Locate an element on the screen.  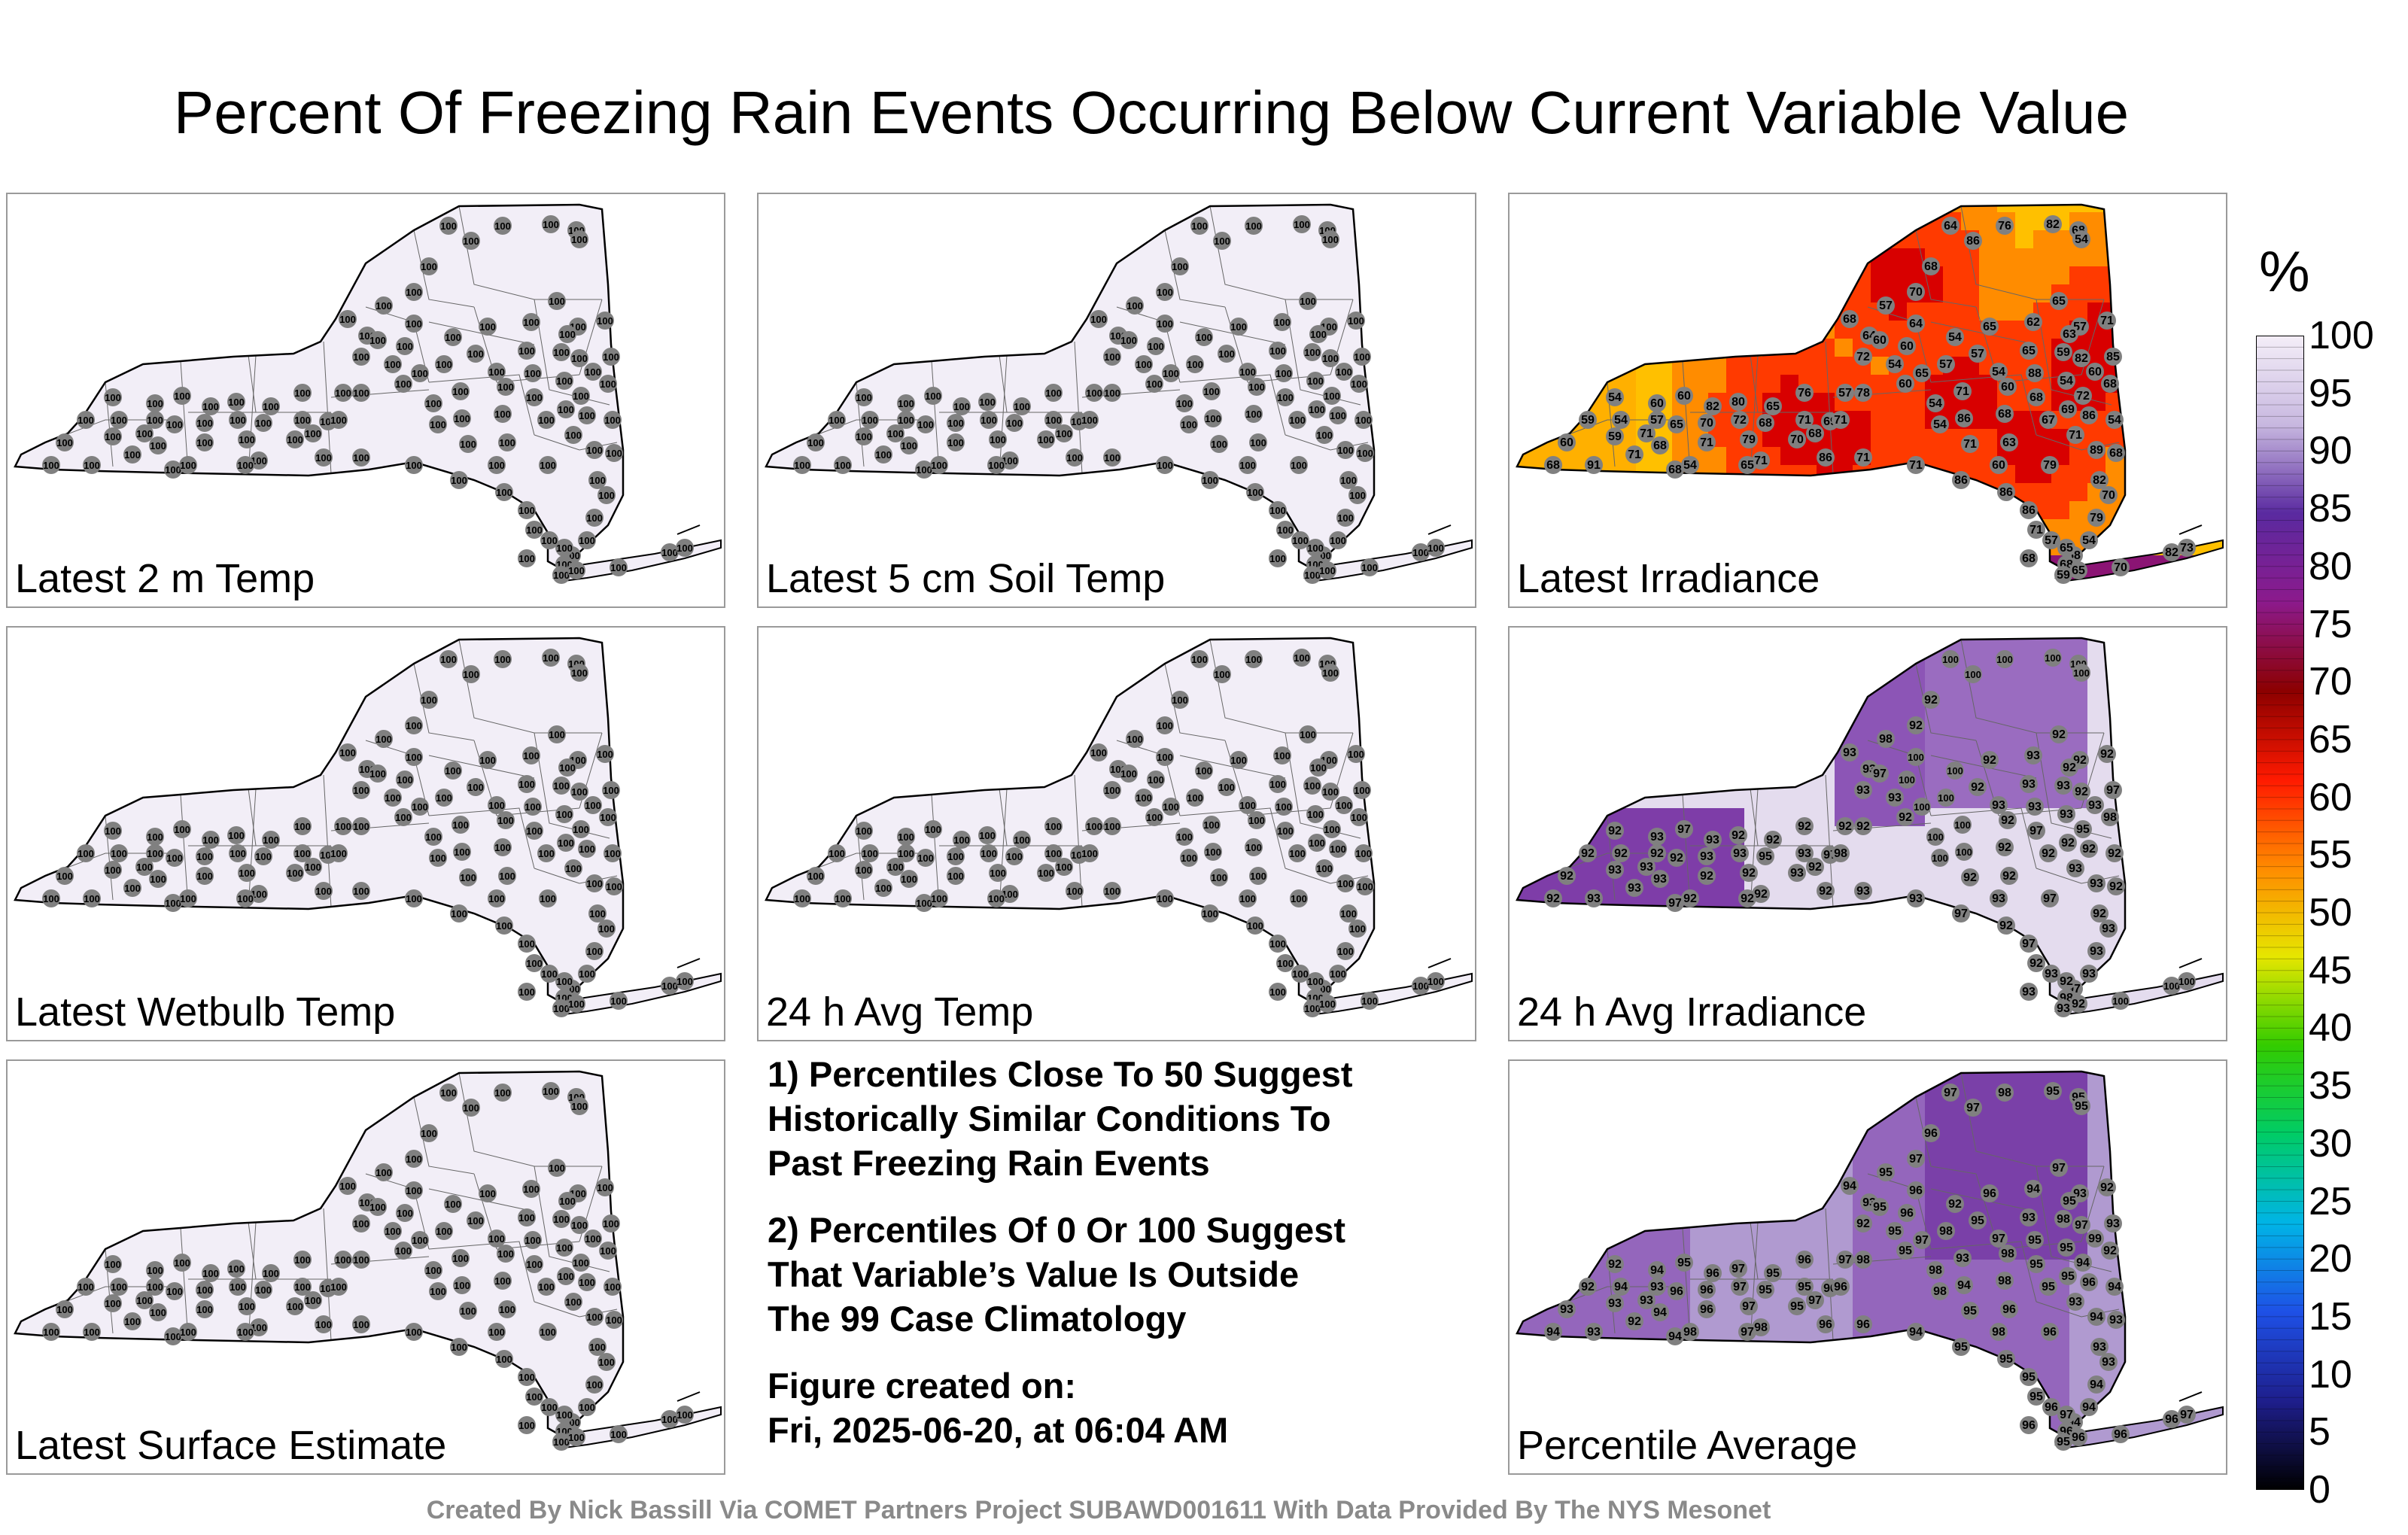
svg-text: 62 is located at coordinates (2033, 322).